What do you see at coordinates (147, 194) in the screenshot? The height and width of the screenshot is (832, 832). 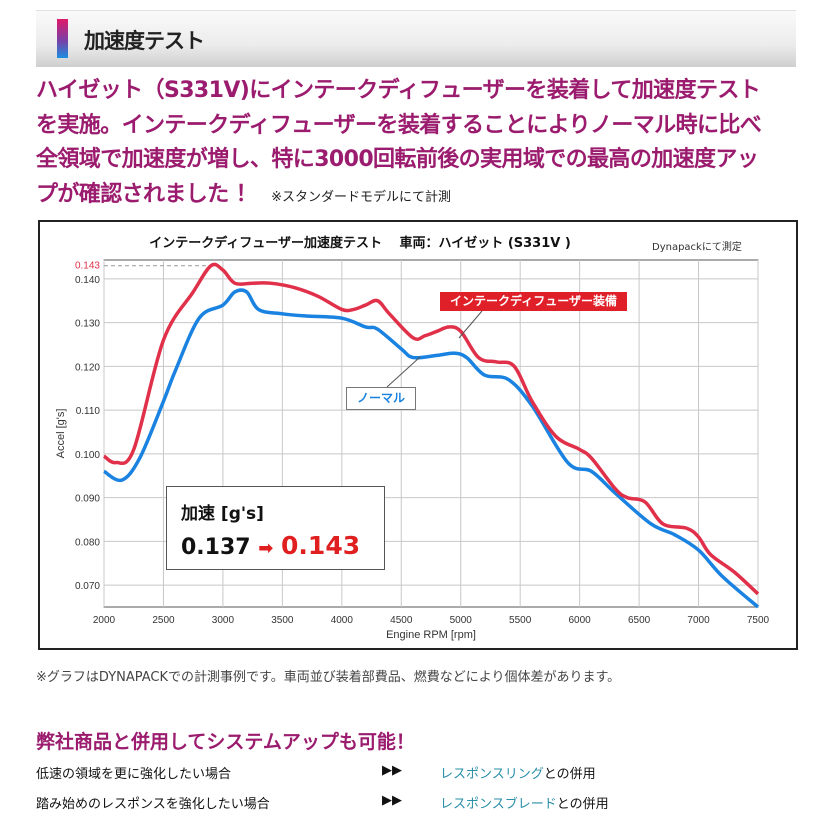 I see `intro-line: プが確認されました ！` at bounding box center [147, 194].